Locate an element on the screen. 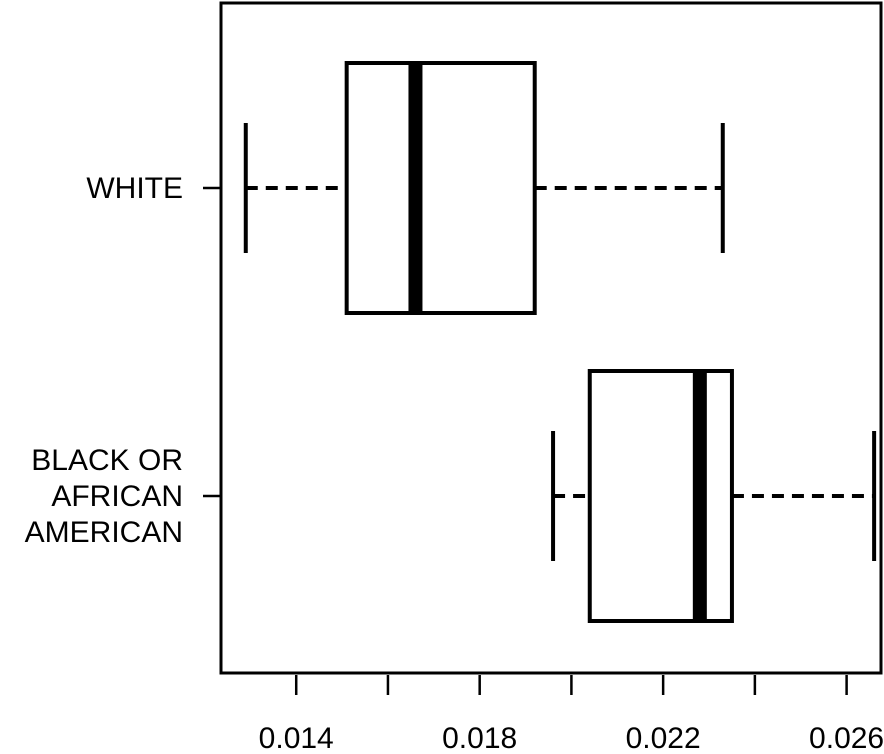  category-label: WHITE is located at coordinates (134, 188).